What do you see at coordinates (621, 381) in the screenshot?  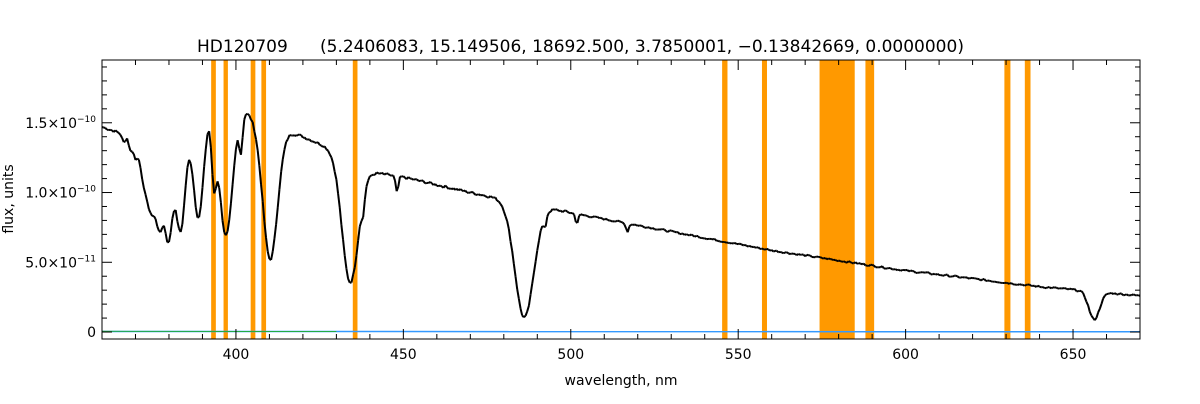 I see `x-axis-title: wavelength, nm` at bounding box center [621, 381].